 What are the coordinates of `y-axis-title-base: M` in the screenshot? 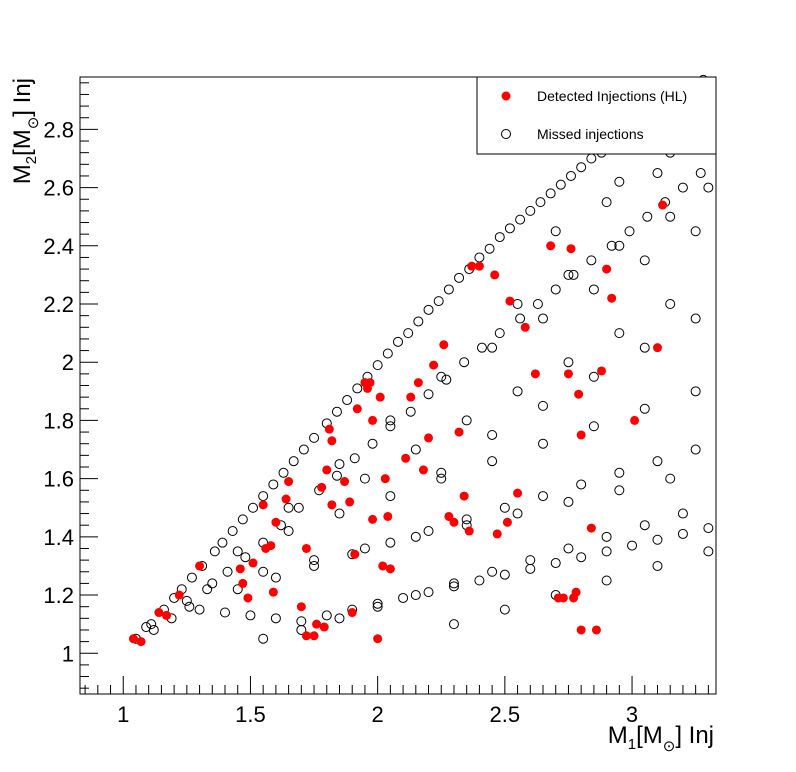 It's located at (22, 174).